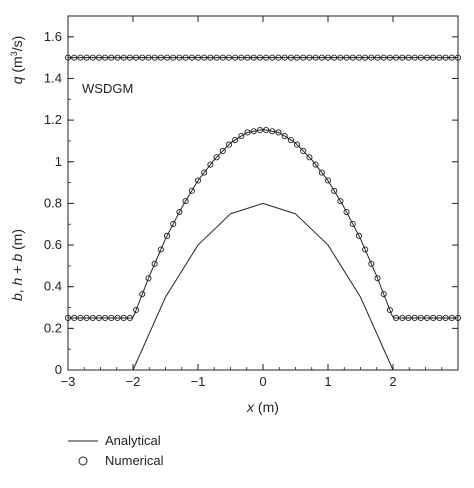 This screenshot has height=488, width=474. I want to click on legend-label-analytical: Analytical, so click(133, 440).